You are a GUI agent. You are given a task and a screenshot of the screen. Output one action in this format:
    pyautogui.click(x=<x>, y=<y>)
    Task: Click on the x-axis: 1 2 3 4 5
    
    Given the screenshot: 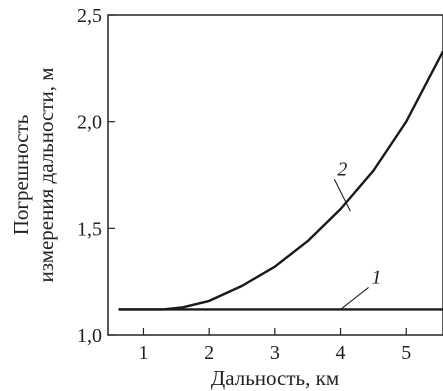 What is the action you would take?
    pyautogui.click(x=274, y=346)
    